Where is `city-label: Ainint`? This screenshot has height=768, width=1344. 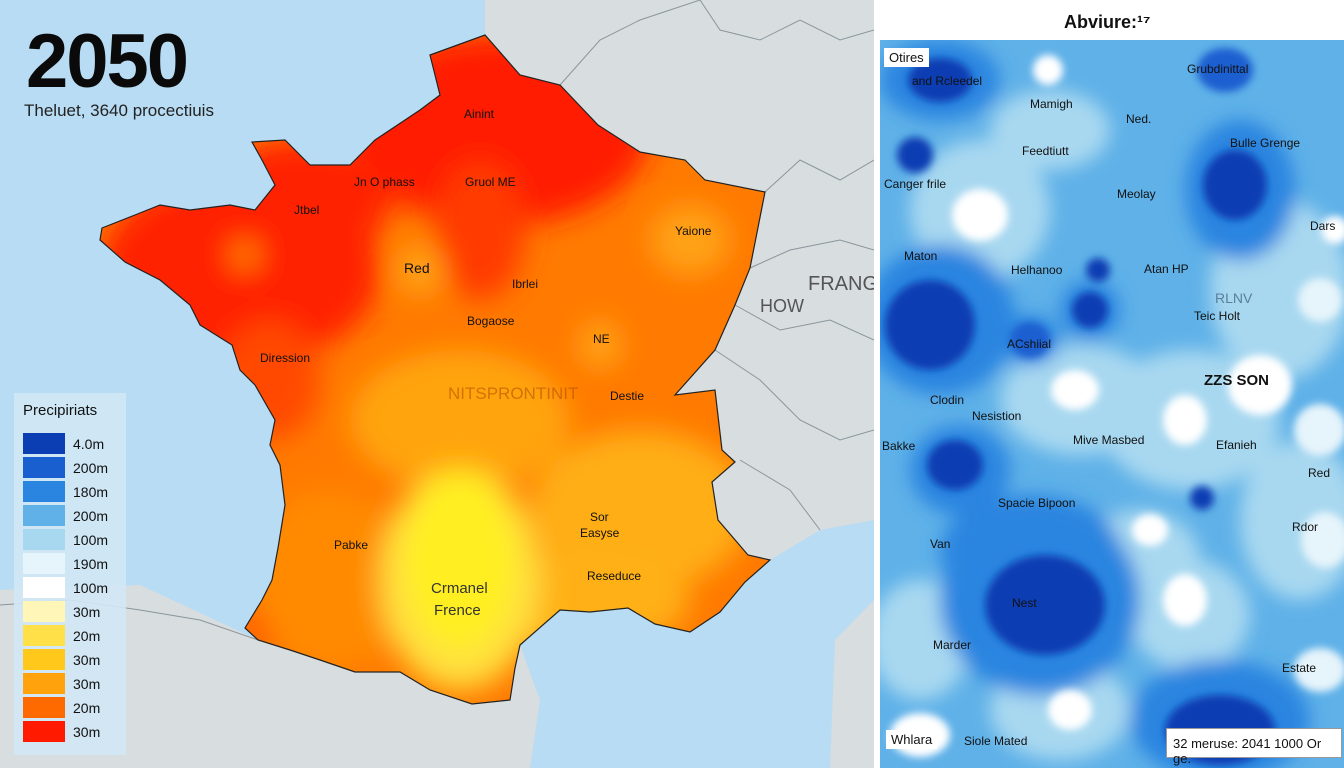
city-label: Ainint is located at coordinates (479, 114).